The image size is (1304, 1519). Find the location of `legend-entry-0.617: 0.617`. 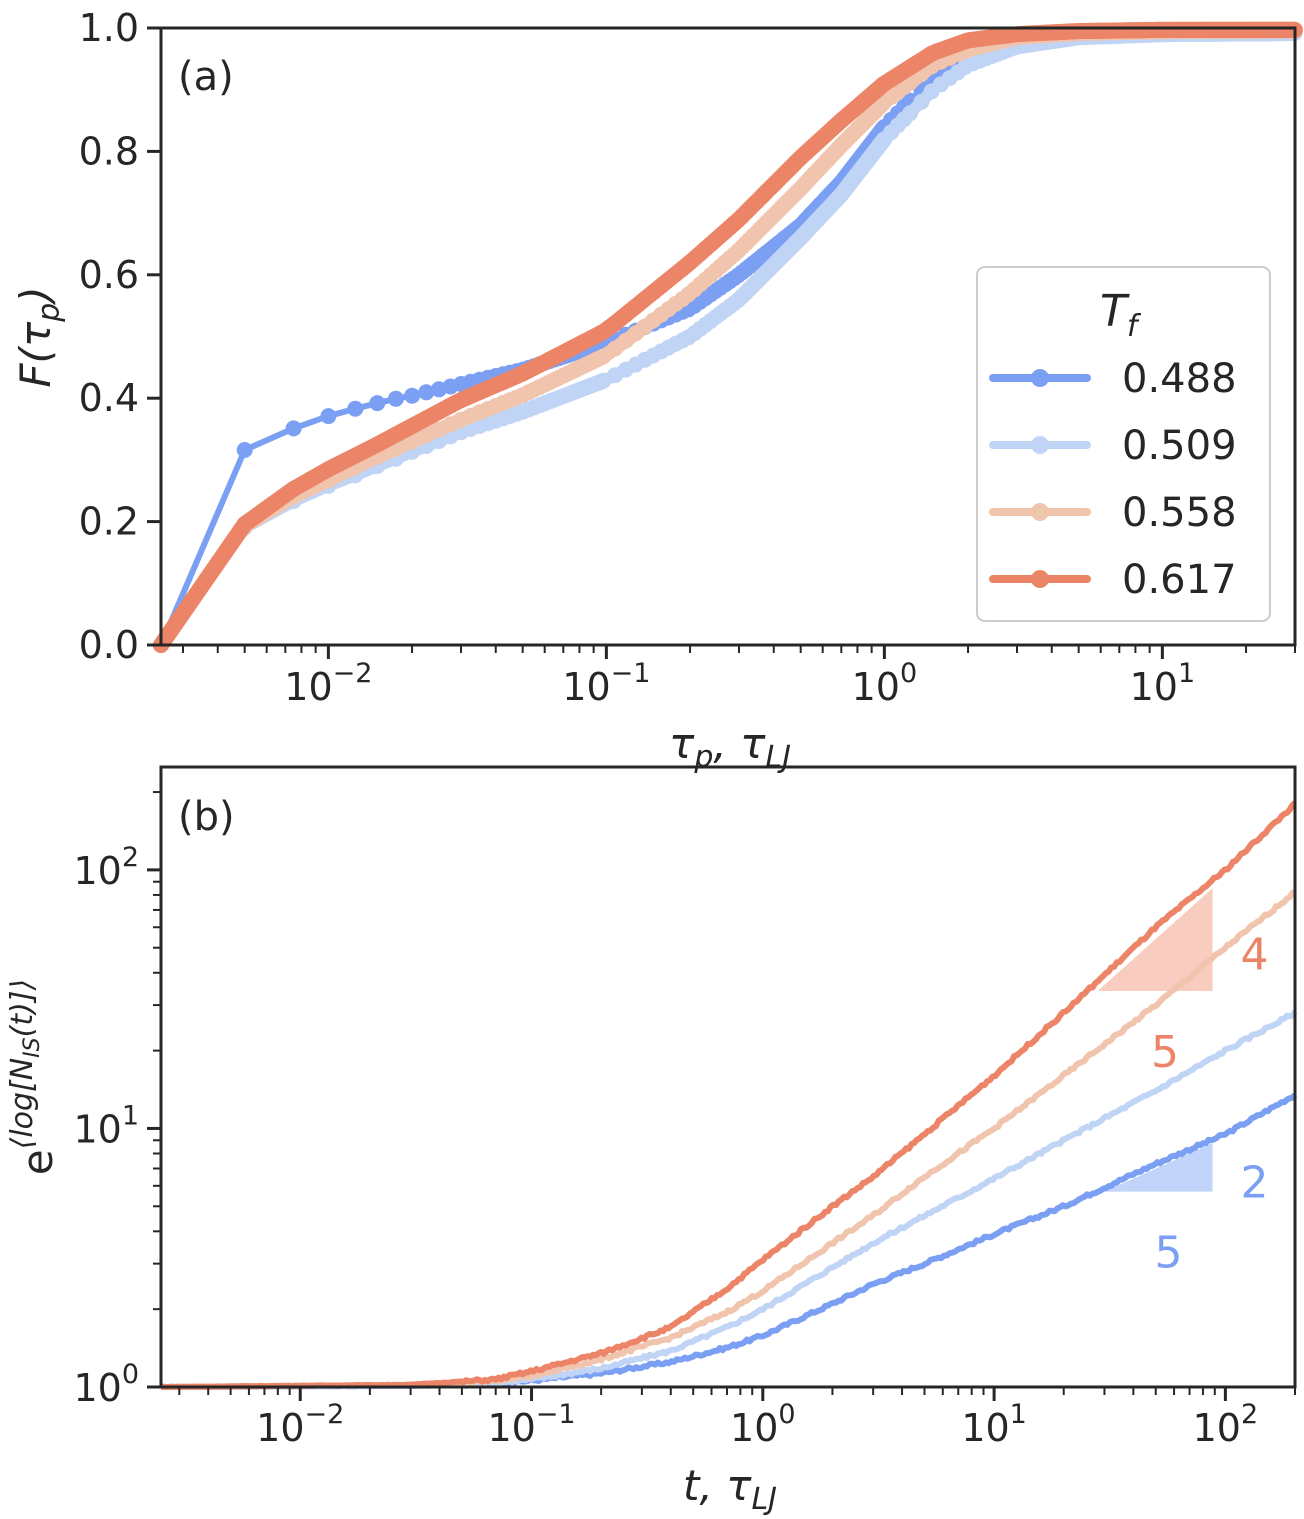

legend-entry-0.617: 0.617 is located at coordinates (1113, 580).